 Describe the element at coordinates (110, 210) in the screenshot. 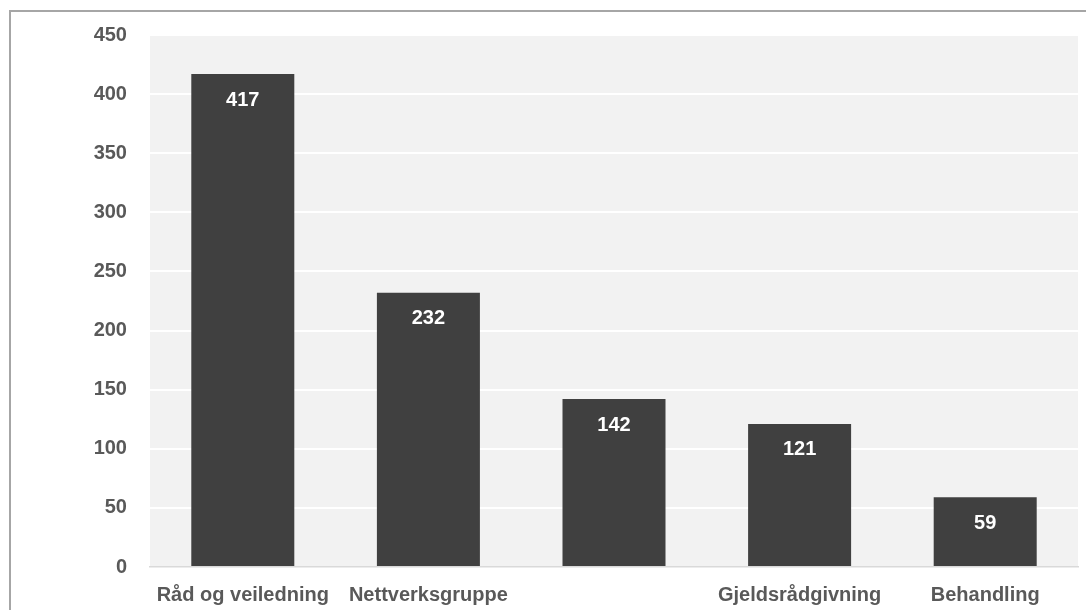

I see `y-tick-label: 300` at that location.